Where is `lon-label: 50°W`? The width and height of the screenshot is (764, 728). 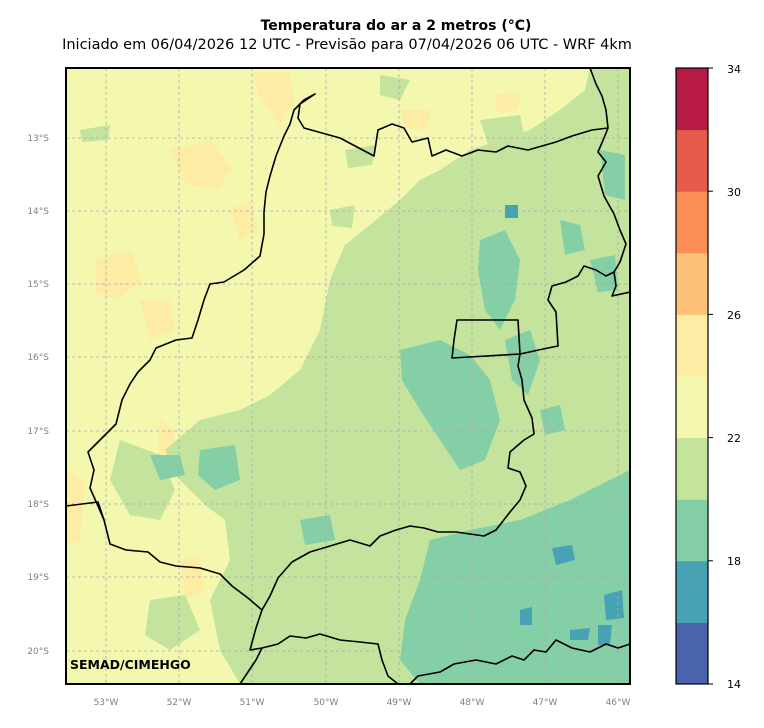 lon-label: 50°W is located at coordinates (326, 703).